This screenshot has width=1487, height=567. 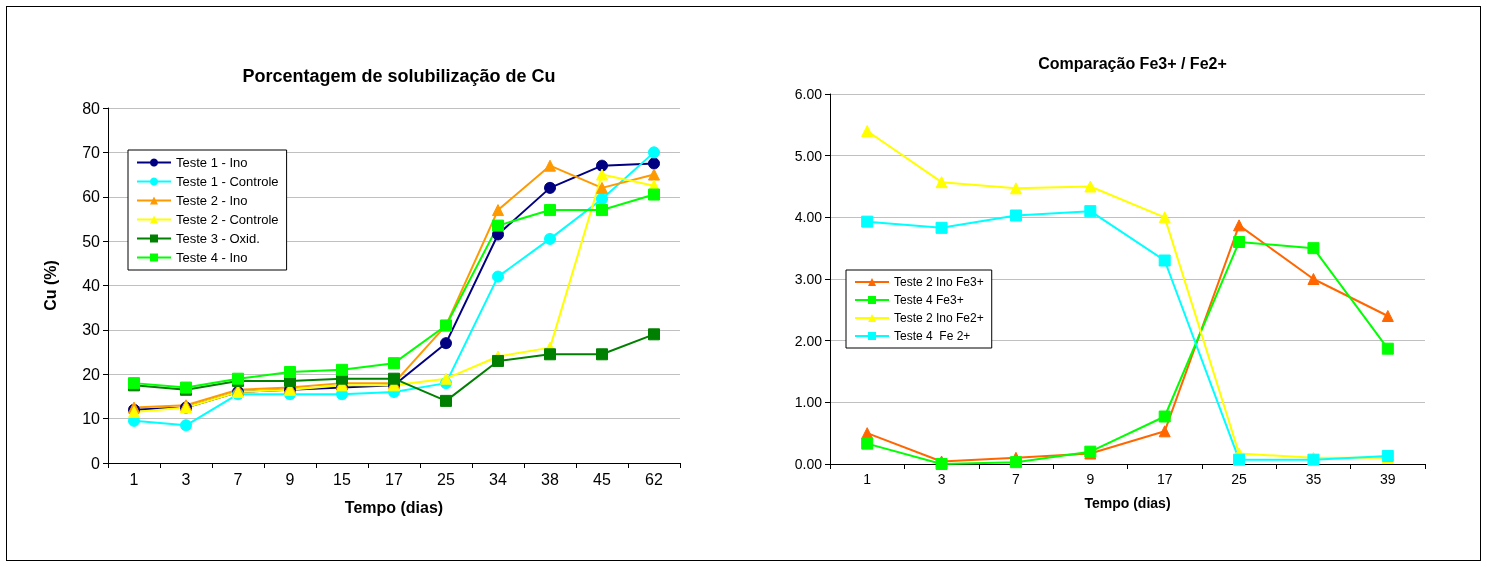 What do you see at coordinates (808, 94) in the screenshot?
I see `y-tick-label: 6.00` at bounding box center [808, 94].